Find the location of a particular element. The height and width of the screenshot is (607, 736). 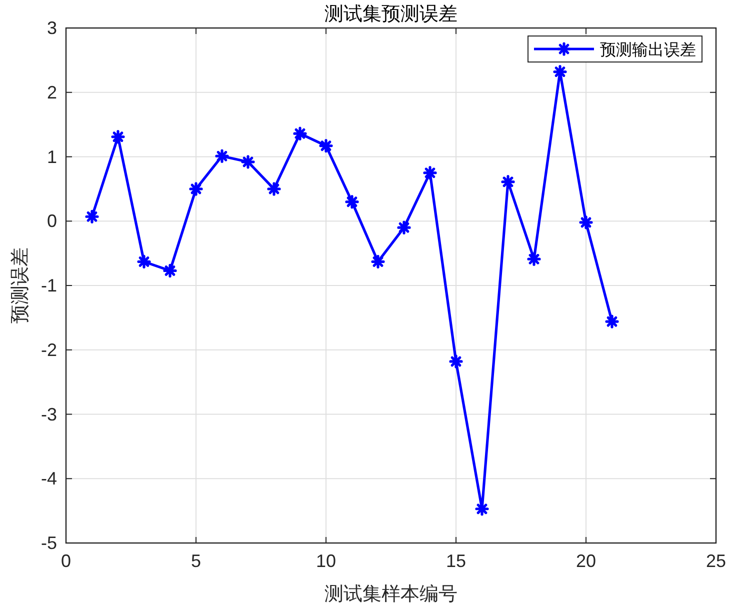

x-tick-label: 10 is located at coordinates (326, 561).